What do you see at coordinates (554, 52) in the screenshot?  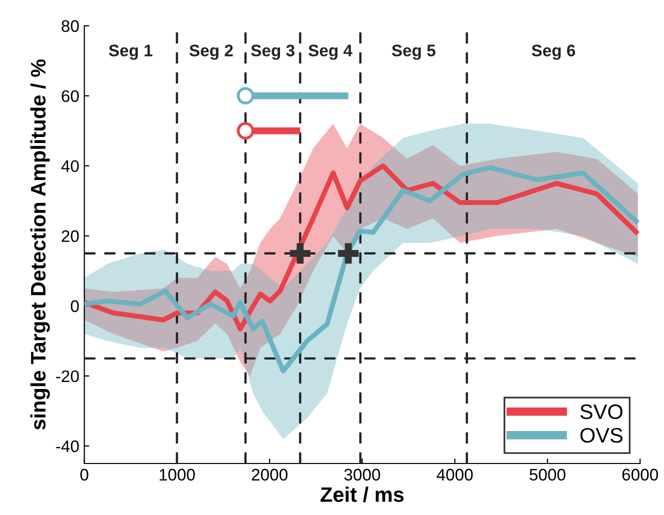 I see `annotation: Seg 6` at bounding box center [554, 52].